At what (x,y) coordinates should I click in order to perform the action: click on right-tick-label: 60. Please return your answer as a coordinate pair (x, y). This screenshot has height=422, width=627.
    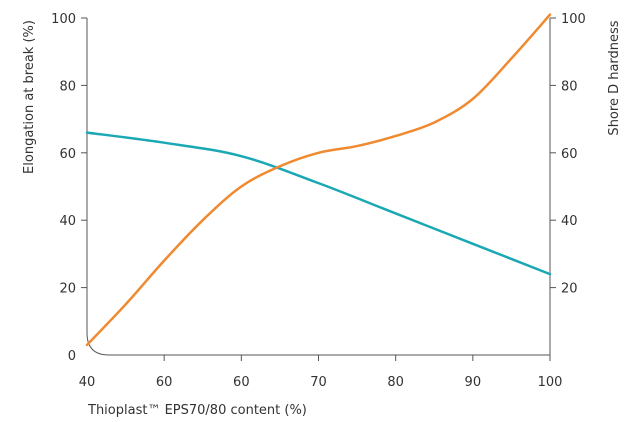
    Looking at the image, I should click on (569, 154).